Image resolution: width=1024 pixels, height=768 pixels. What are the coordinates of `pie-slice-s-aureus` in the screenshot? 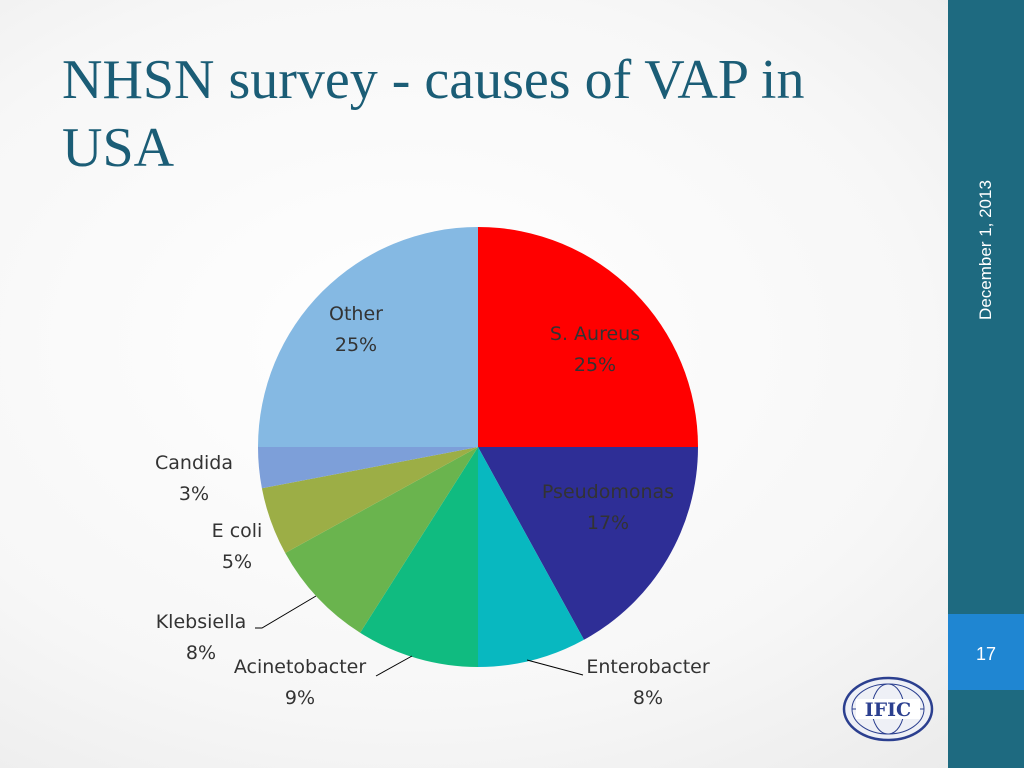 It's located at (588, 337).